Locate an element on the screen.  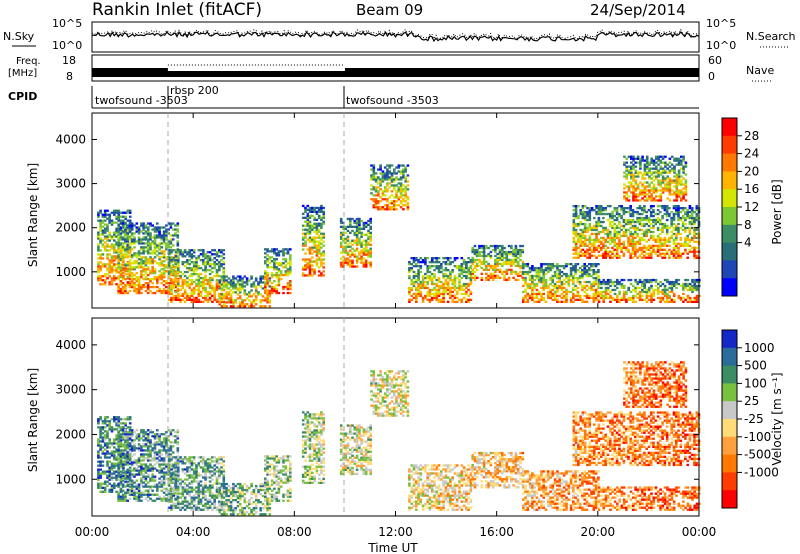
noise-frame is located at coordinates (395, 37).